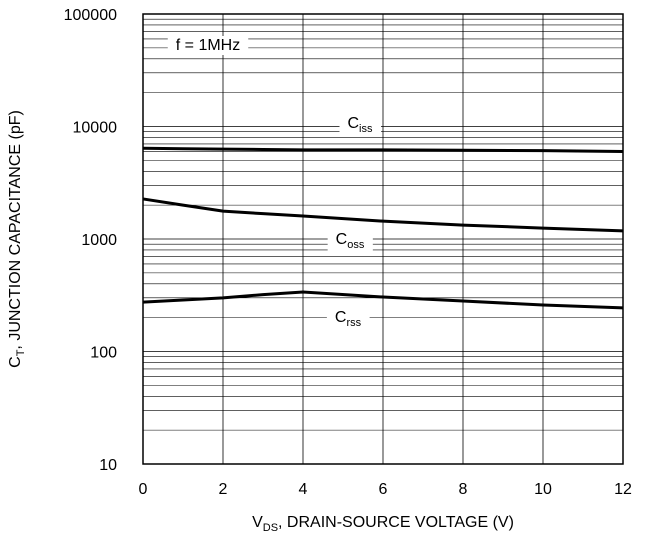  I want to click on series-label-text: Ciss, so click(360, 125).